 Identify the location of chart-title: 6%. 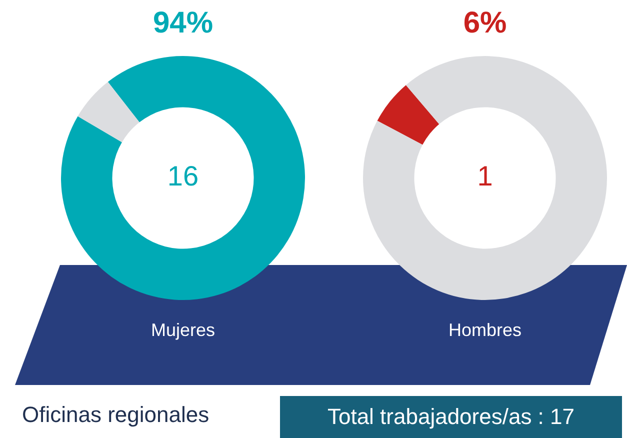
(485, 23).